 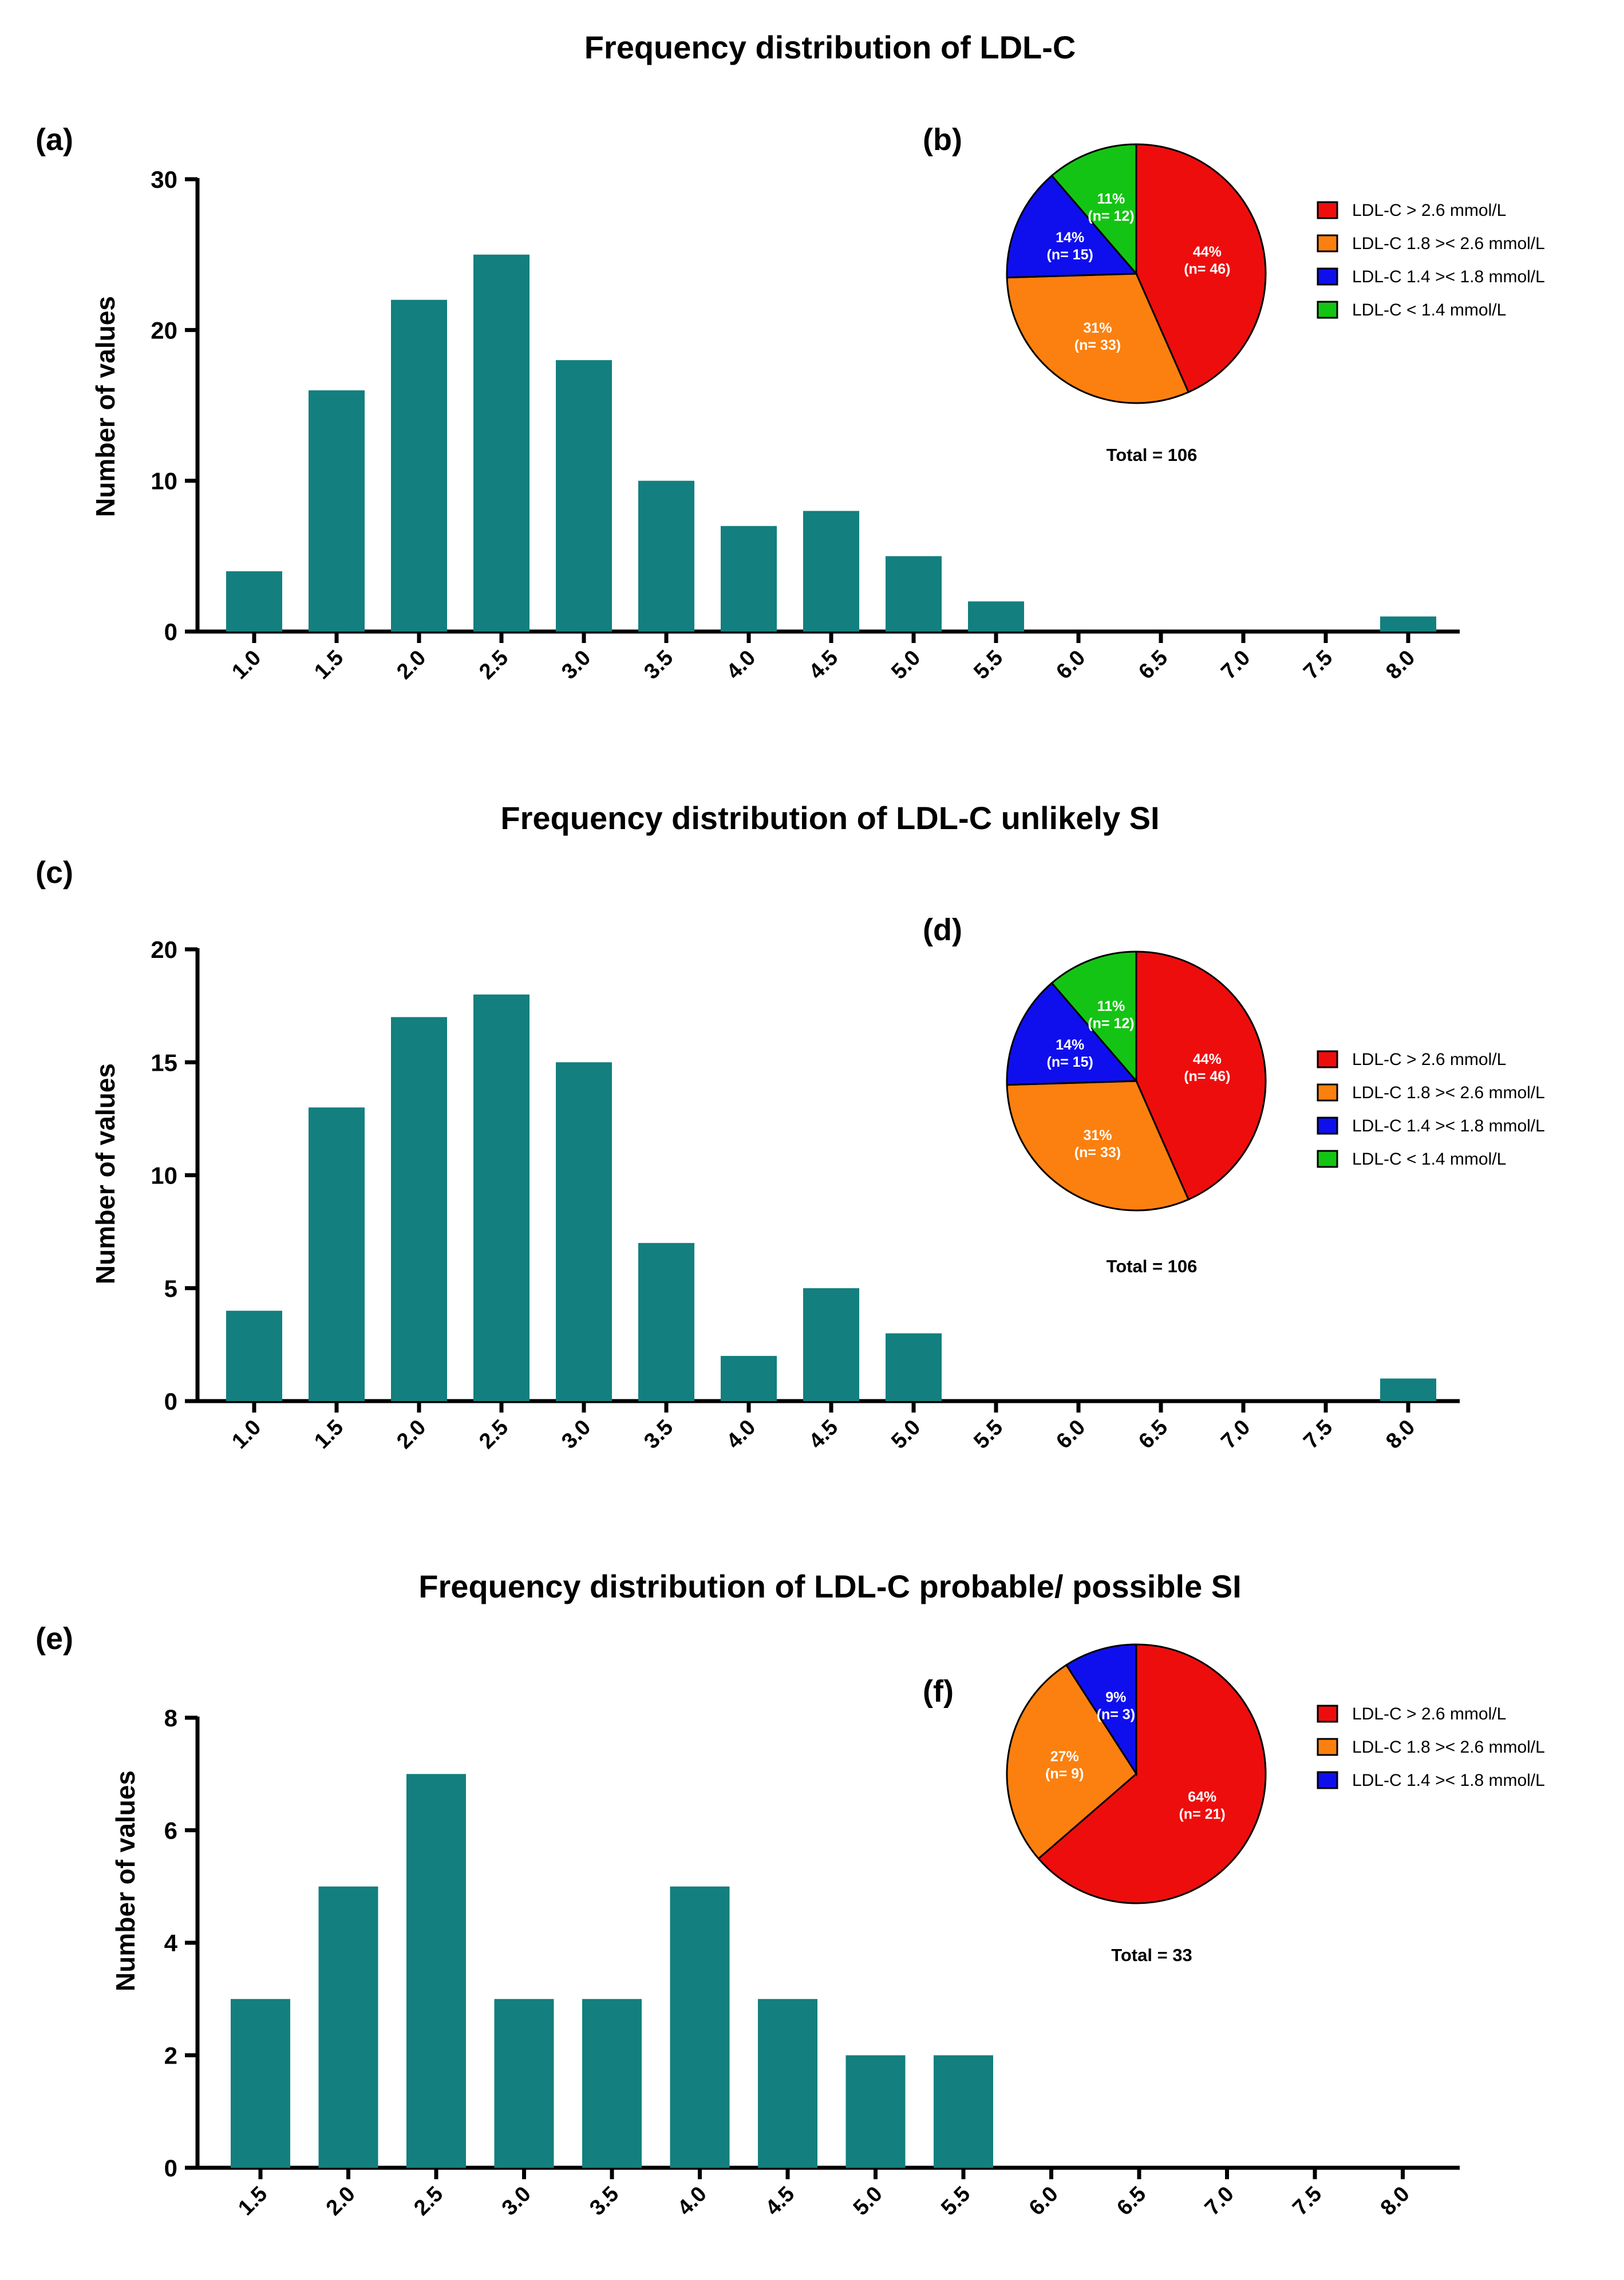 What do you see at coordinates (1064, 1757) in the screenshot?
I see `slice-percent-label: 27%` at bounding box center [1064, 1757].